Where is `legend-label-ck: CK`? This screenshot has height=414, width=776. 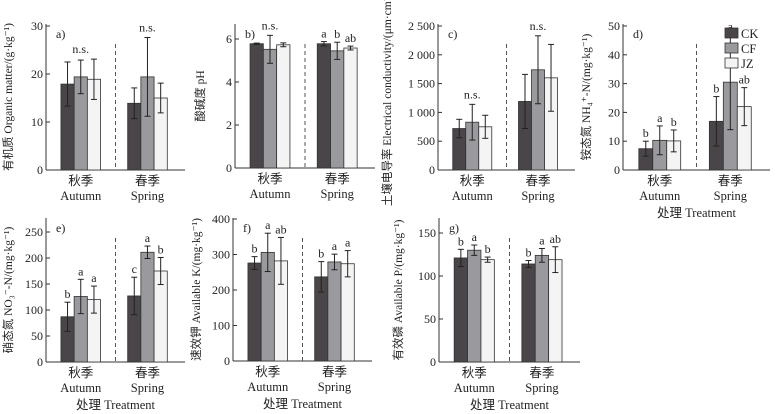 legend-label-ck: CK is located at coordinates (749, 34).